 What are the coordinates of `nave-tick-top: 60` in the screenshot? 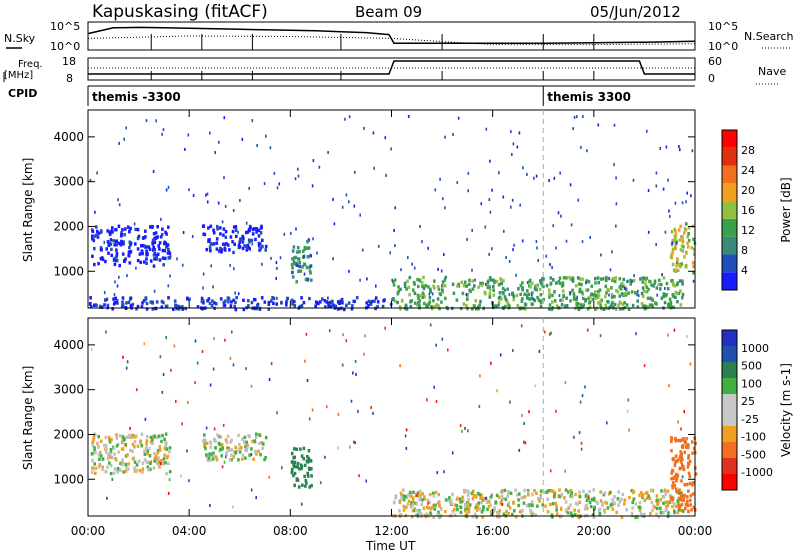 It's located at (715, 61).